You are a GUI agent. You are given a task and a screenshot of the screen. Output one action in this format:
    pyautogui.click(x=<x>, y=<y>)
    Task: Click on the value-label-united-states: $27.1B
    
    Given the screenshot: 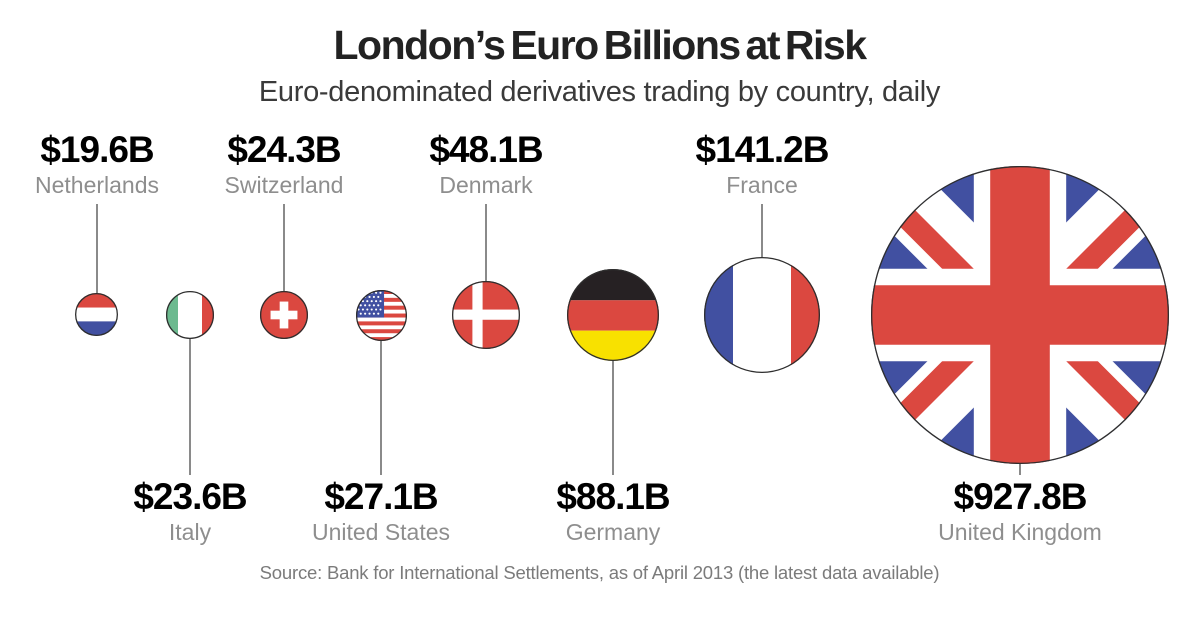 What is the action you would take?
    pyautogui.click(x=381, y=496)
    